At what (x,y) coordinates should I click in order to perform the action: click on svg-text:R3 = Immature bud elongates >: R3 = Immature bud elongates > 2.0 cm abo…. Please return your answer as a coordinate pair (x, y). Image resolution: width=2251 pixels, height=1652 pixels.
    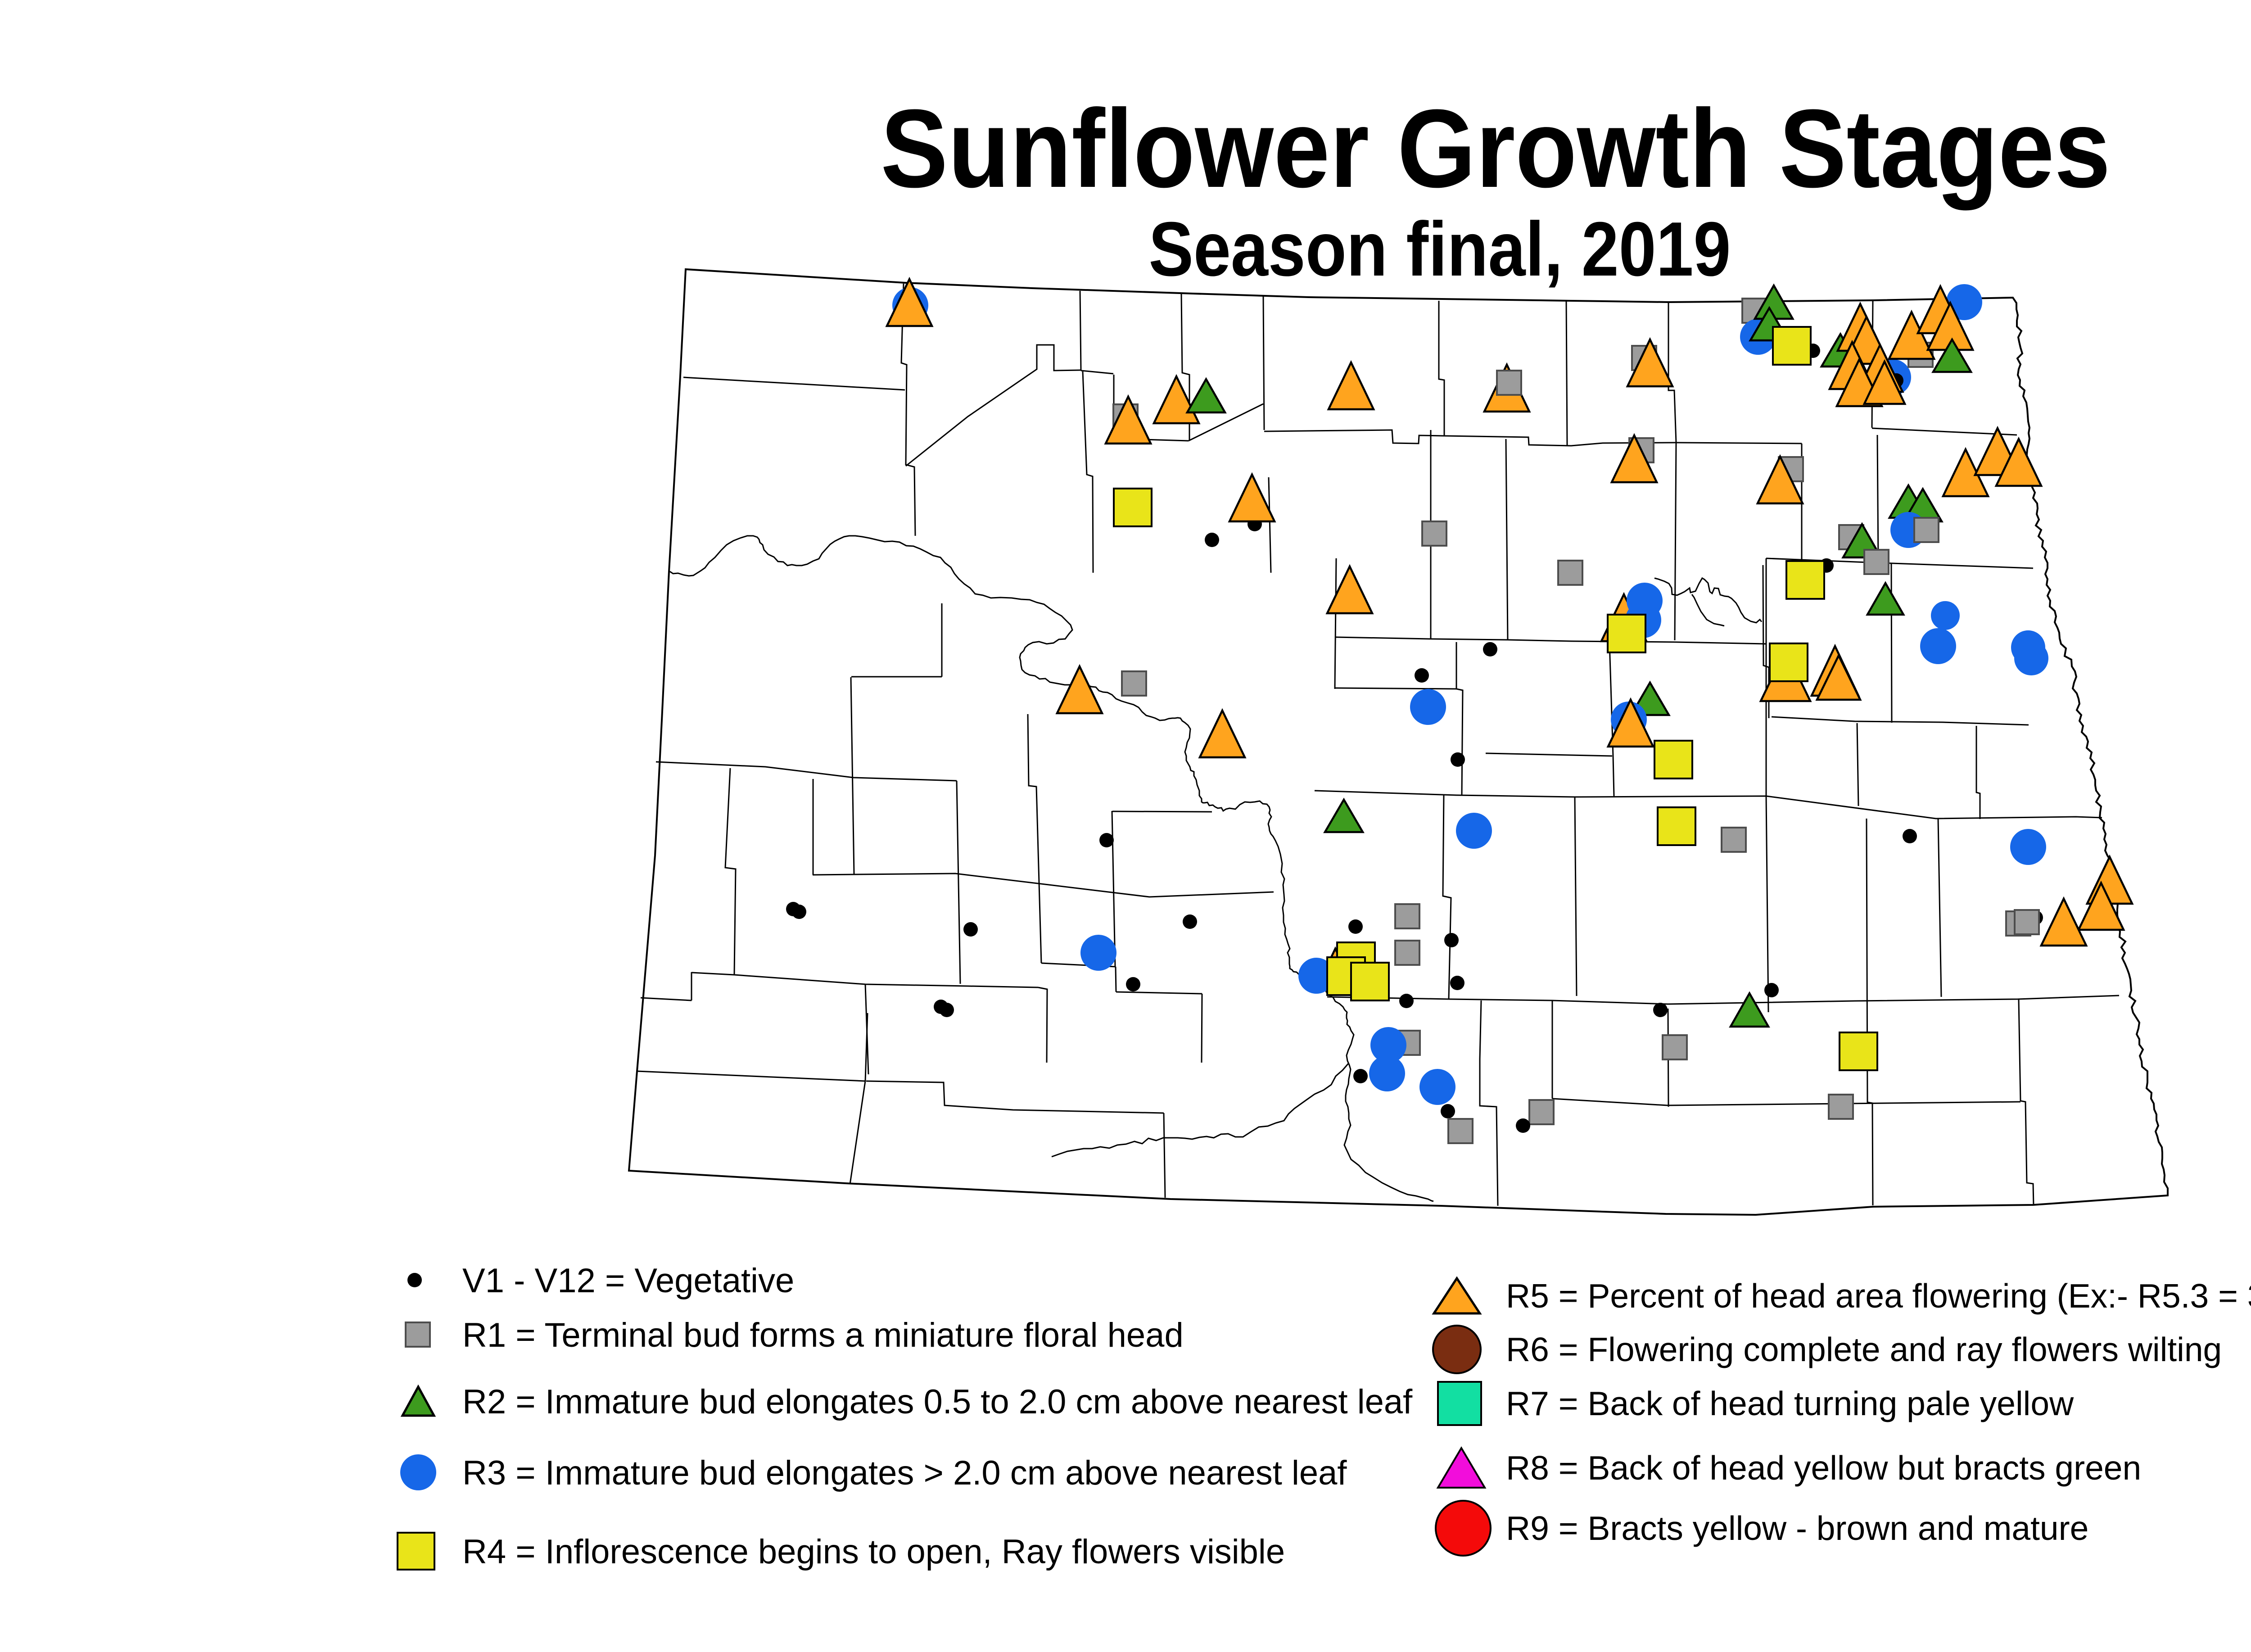
    Looking at the image, I should click on (904, 1473).